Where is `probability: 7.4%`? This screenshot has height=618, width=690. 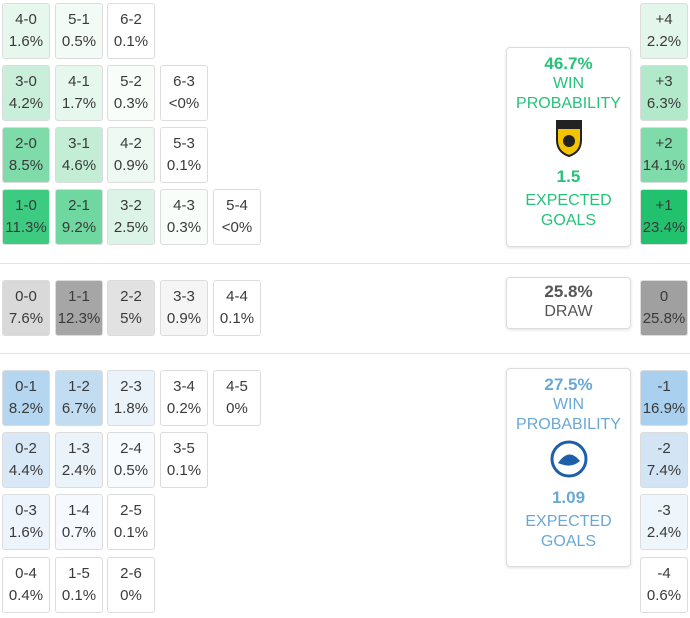
probability: 7.4% is located at coordinates (664, 470).